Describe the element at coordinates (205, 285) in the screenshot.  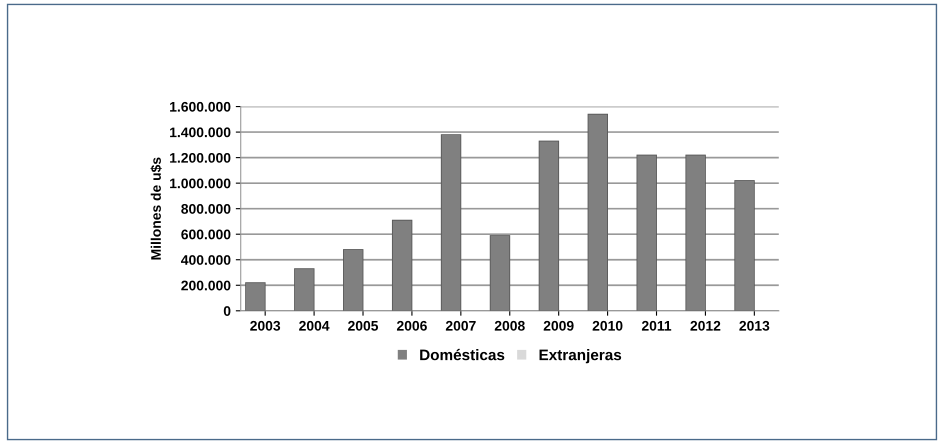
I see `y-tick-label: 200.000` at that location.